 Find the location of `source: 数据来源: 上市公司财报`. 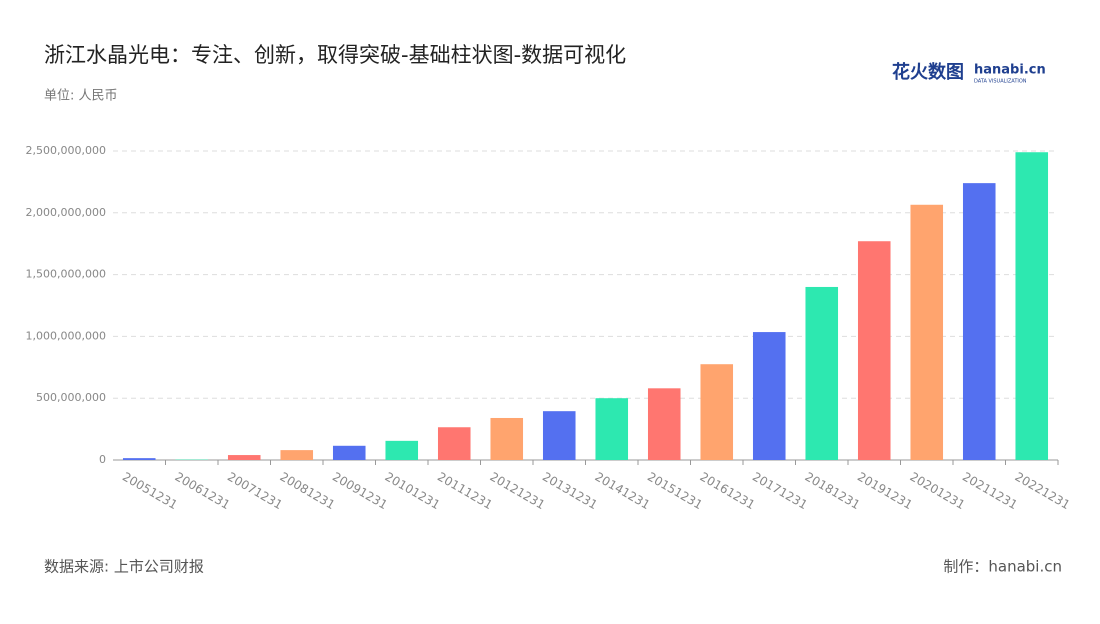

source: 数据来源: 上市公司财报 is located at coordinates (124, 567).